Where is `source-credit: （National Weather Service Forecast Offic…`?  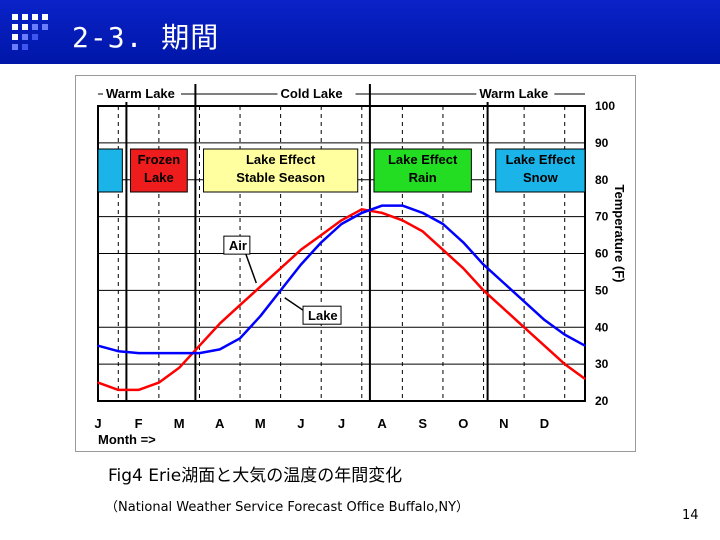 source-credit: （National Weather Service Forecast Offic… is located at coordinates (287, 507).